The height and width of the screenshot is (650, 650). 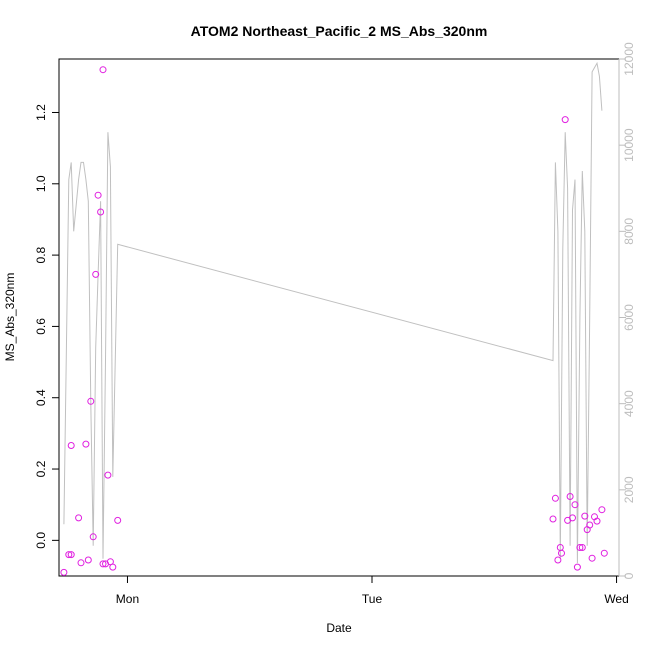 I want to click on y-axis-right: 0 2000 4000 6000 8000 10000 12000, so click(x=627, y=310).